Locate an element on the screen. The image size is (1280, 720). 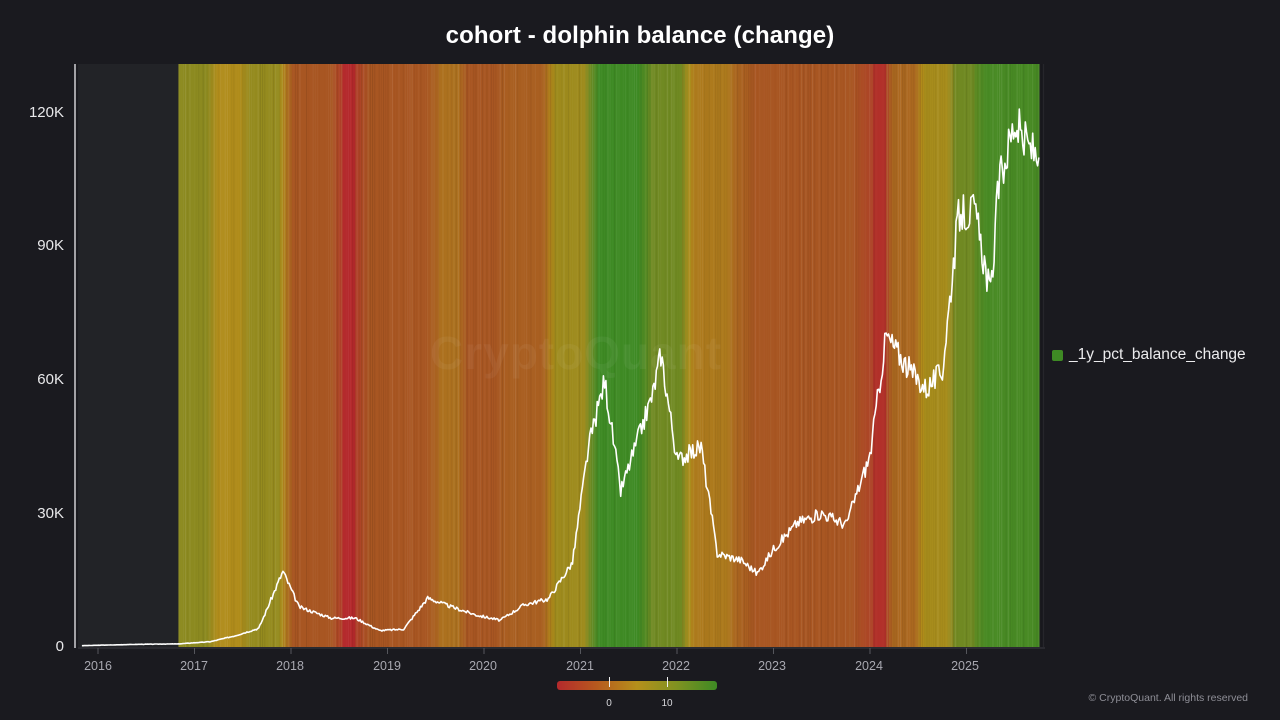
colorbar is located at coordinates (637, 685).